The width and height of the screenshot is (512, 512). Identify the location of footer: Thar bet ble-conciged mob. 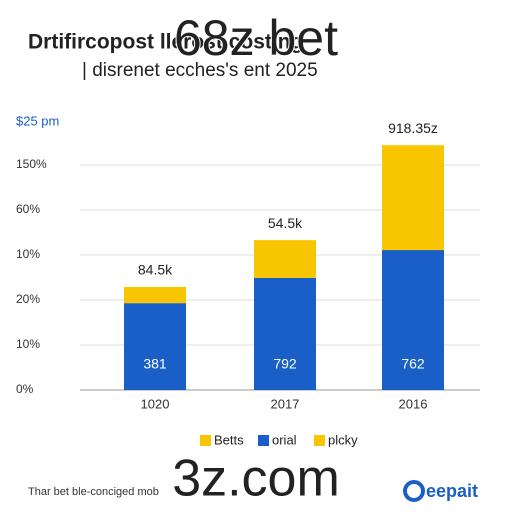
(93, 492).